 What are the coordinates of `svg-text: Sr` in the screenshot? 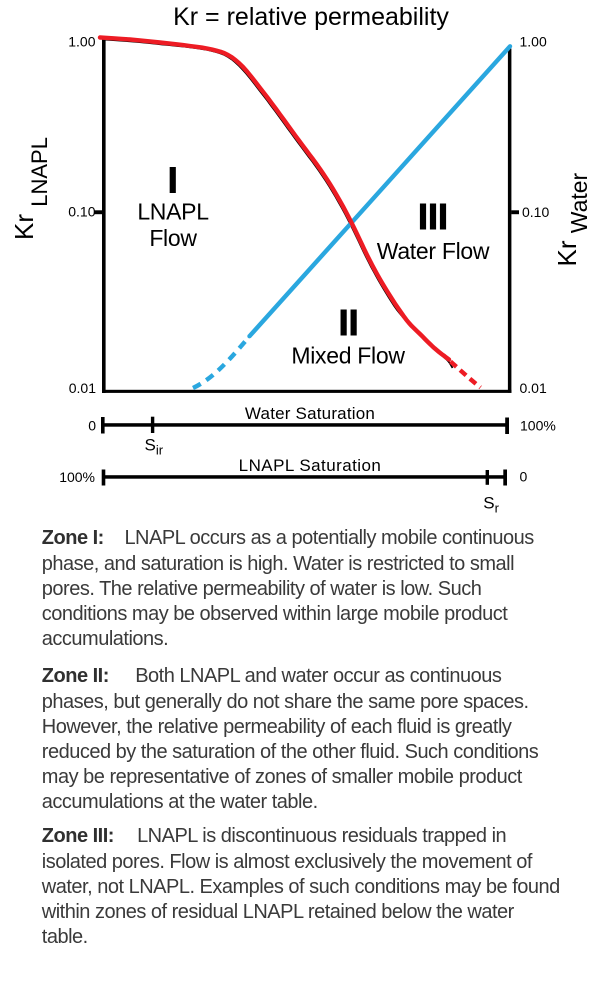 It's located at (491, 504).